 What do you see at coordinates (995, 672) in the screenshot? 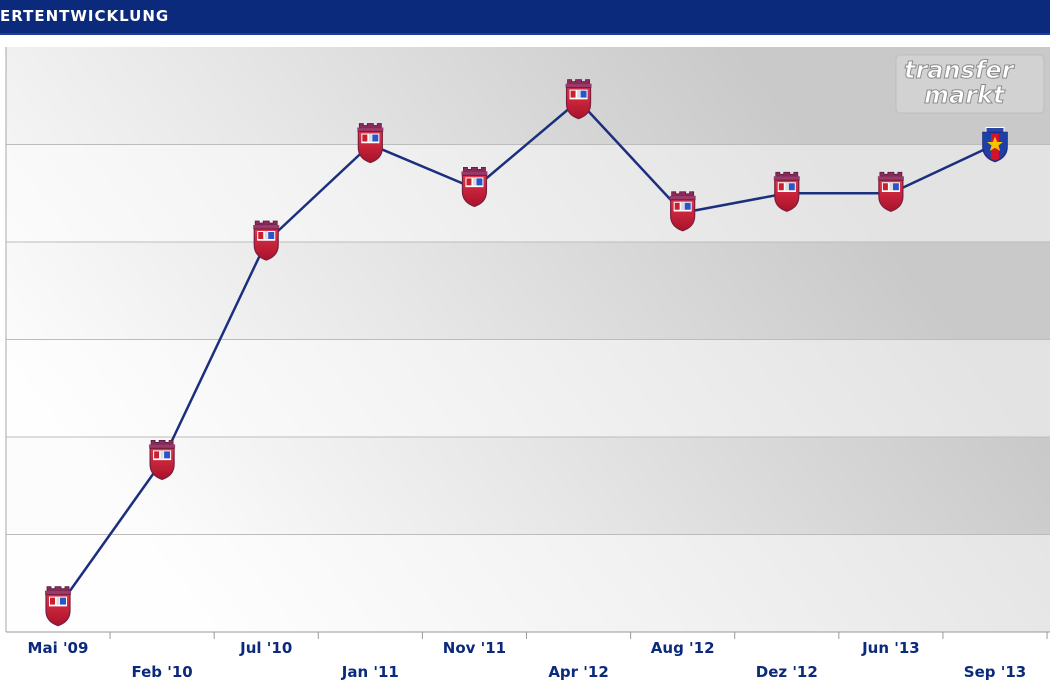
I see `x-tick-label: Sep '13` at bounding box center [995, 672].